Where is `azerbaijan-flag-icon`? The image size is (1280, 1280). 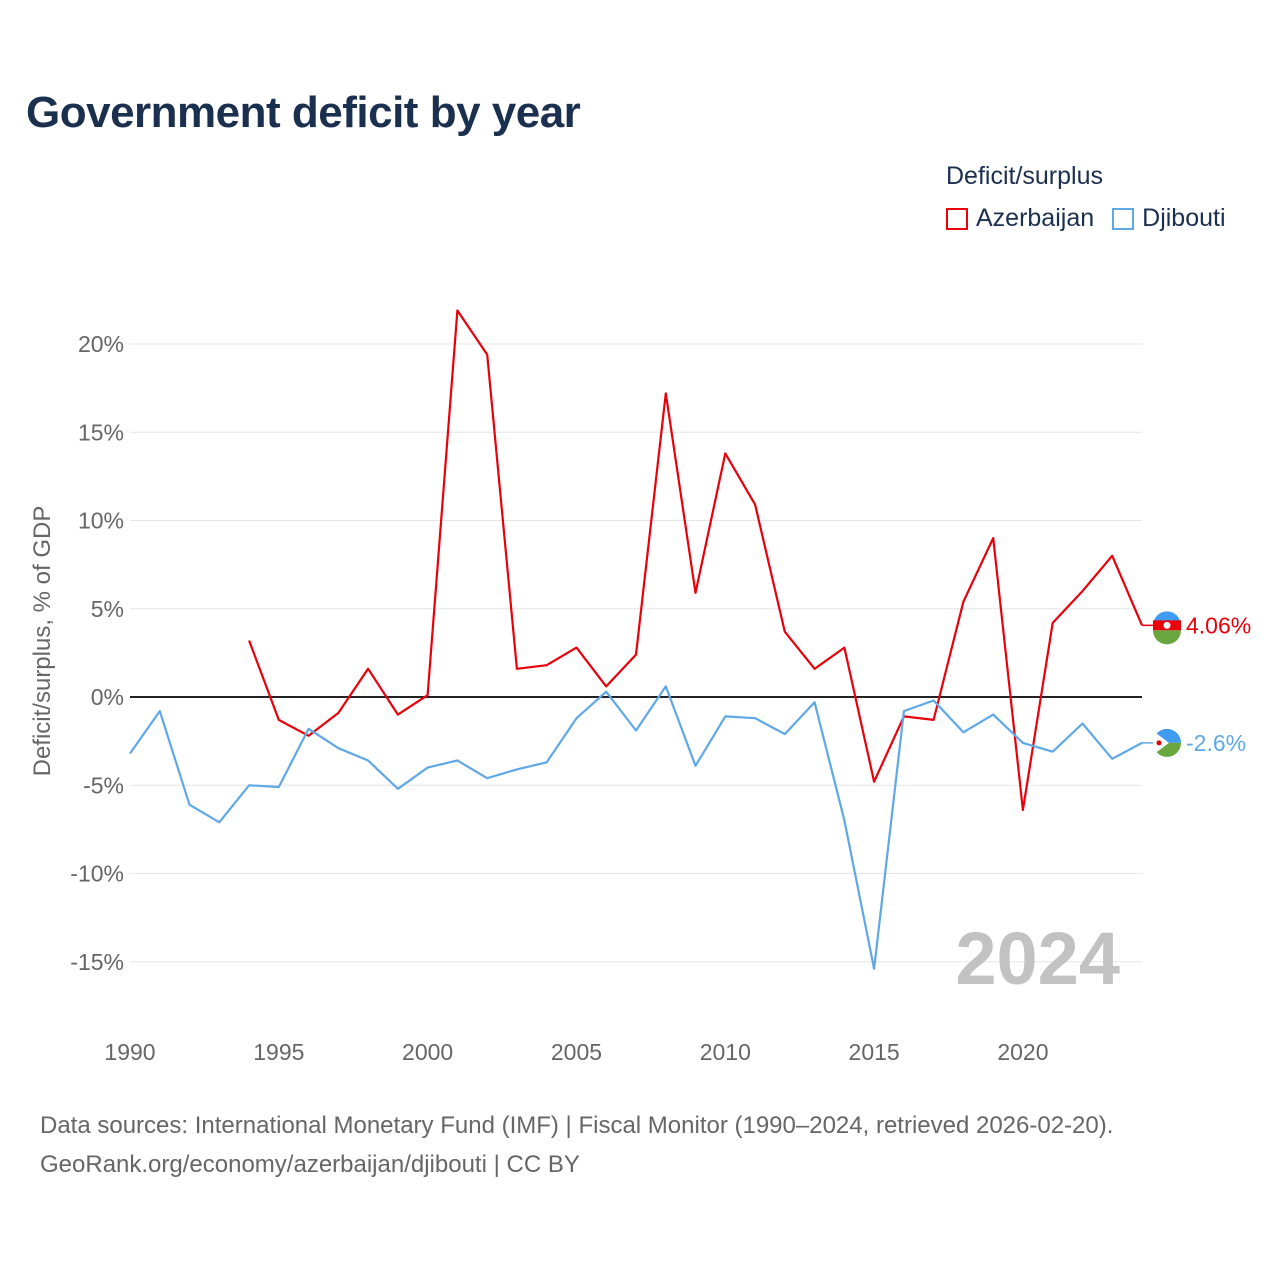 azerbaijan-flag-icon is located at coordinates (1167, 628).